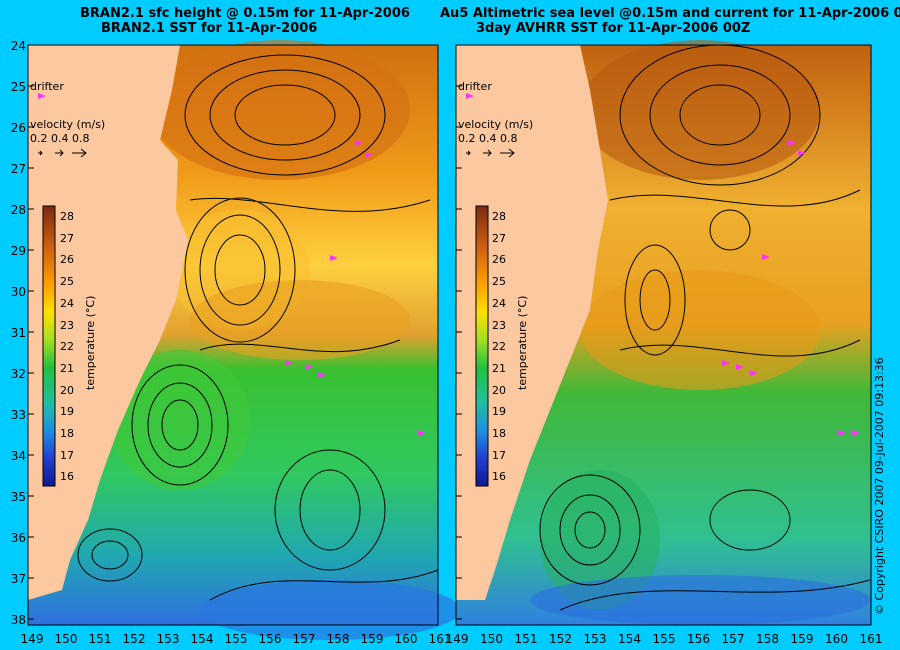 The height and width of the screenshot is (650, 900). What do you see at coordinates (67, 477) in the screenshot?
I see `left-colorbar-tick: 16` at bounding box center [67, 477].